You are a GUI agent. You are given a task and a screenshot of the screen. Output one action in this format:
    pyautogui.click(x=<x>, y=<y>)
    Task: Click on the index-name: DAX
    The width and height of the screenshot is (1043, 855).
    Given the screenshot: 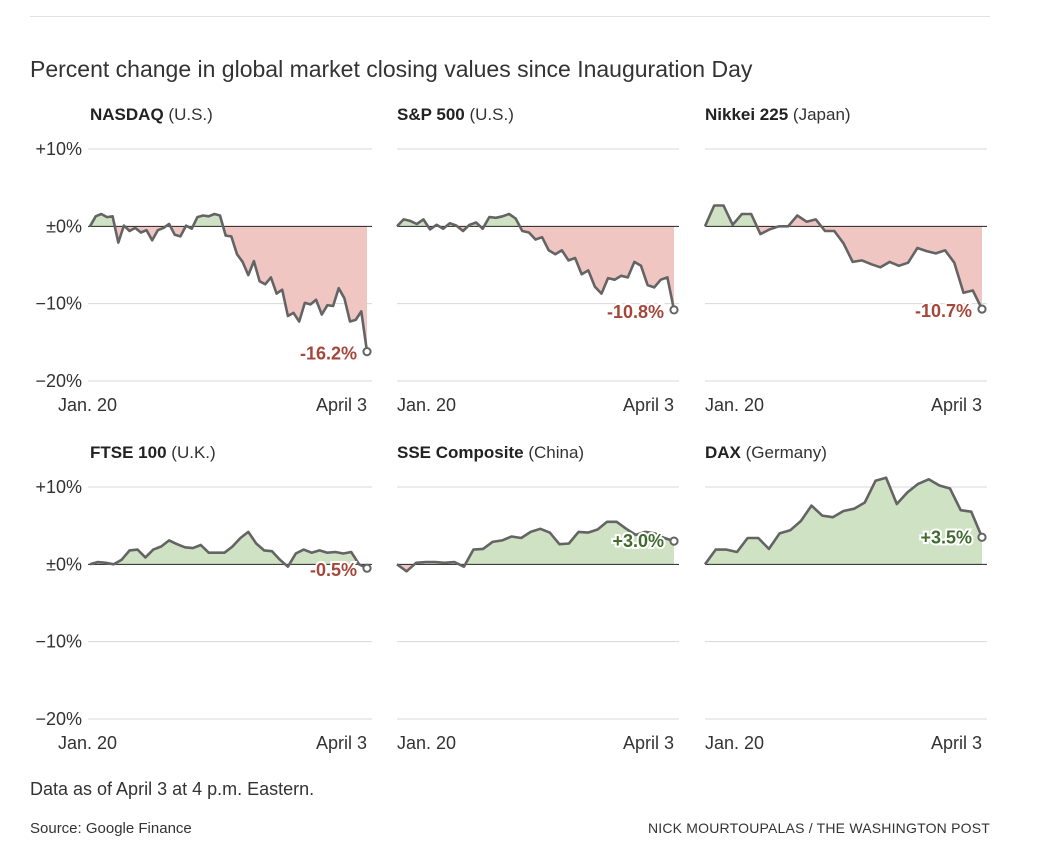 What is the action you would take?
    pyautogui.click(x=723, y=452)
    